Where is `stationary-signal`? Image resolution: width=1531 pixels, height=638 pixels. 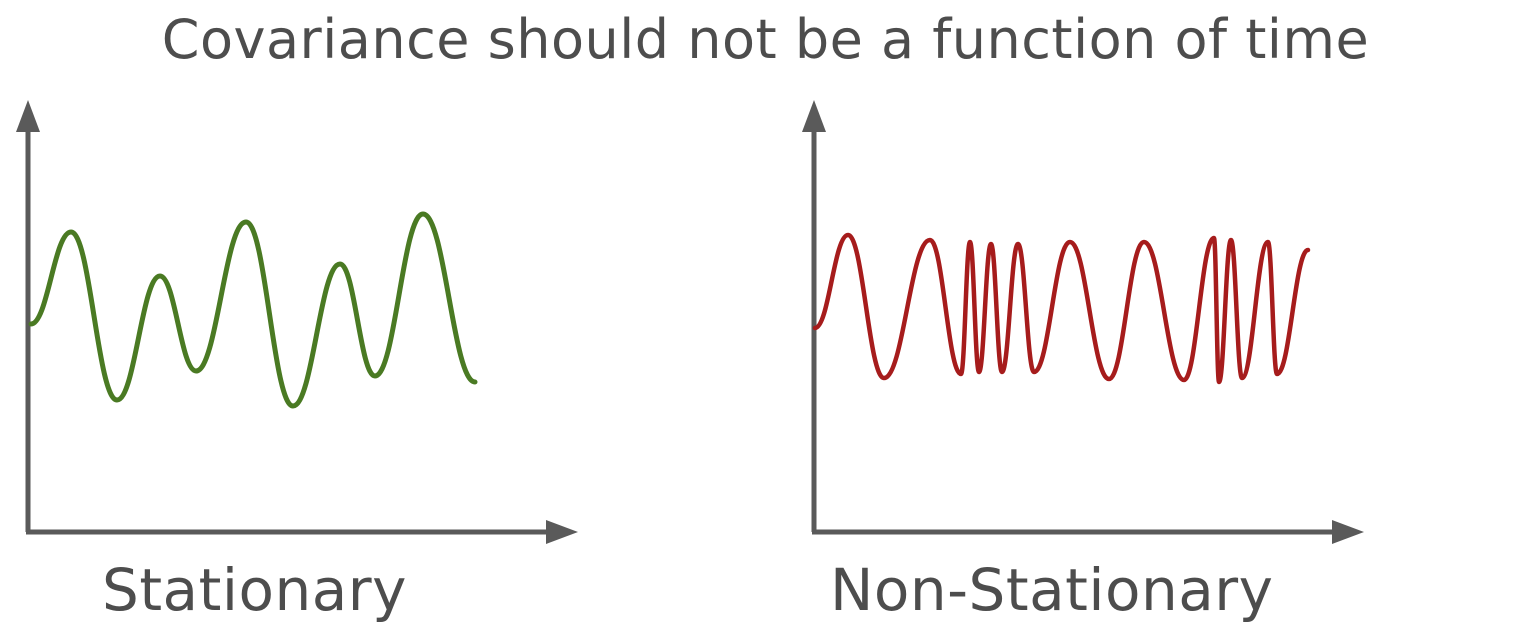
stationary-signal is located at coordinates (253, 310).